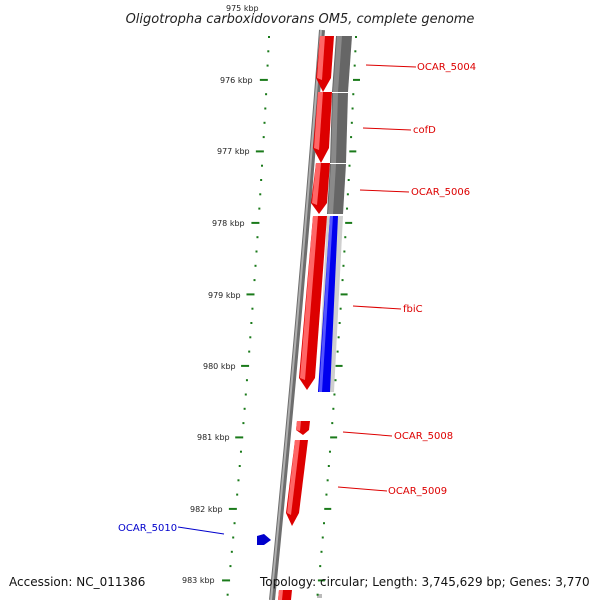 This screenshot has width=600, height=605. Describe the element at coordinates (206, 509) in the screenshot. I see `ruler-label-982: 982 kbp` at that location.